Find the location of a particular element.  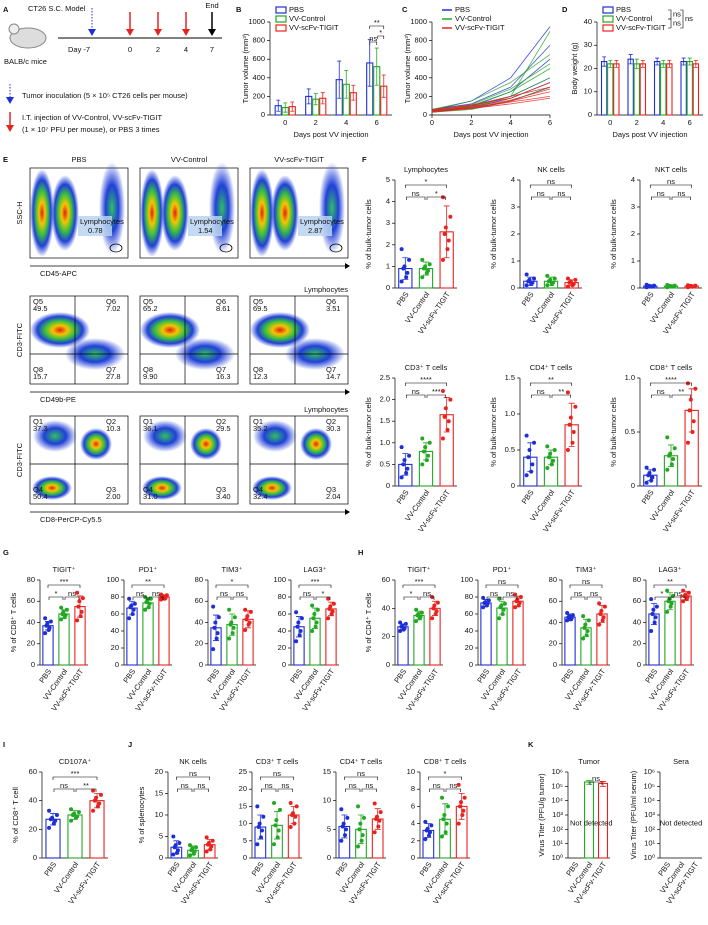

density is located at coordinates (285, 213).